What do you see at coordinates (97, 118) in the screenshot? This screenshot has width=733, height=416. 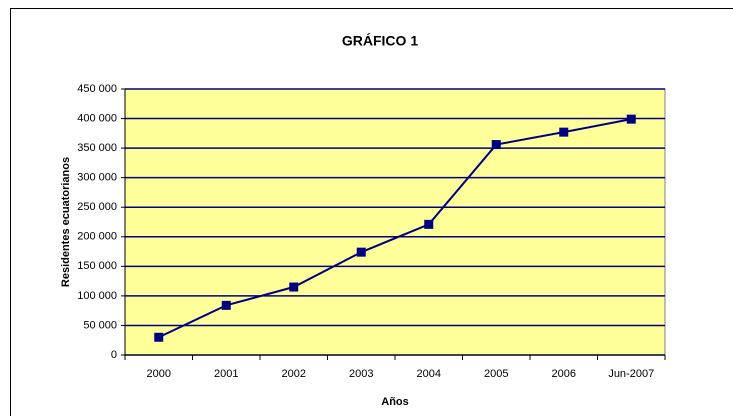 I see `y-tick-label: 400 000` at bounding box center [97, 118].